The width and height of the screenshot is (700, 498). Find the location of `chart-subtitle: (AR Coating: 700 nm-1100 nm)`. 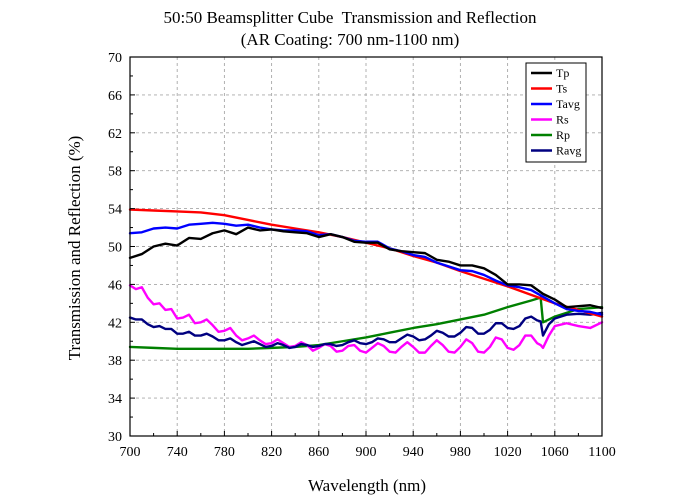

chart-subtitle: (AR Coating: 700 nm-1100 nm) is located at coordinates (350, 39).